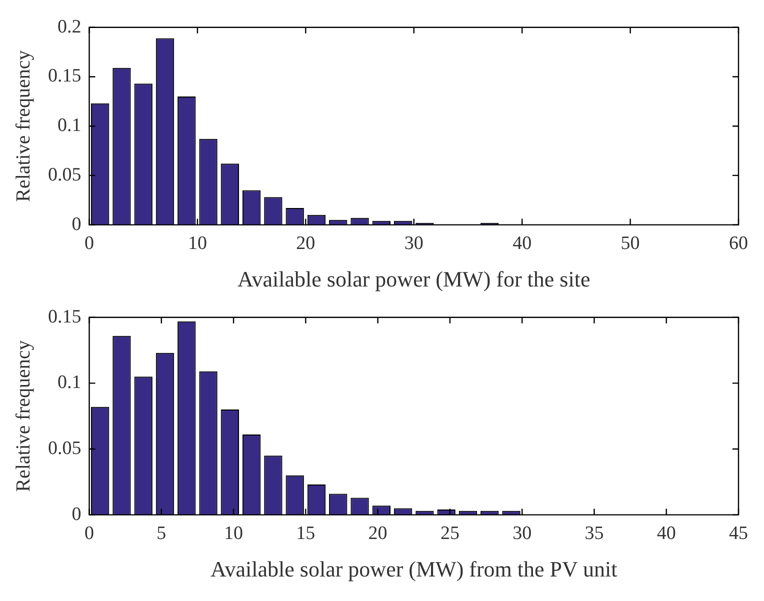 This screenshot has height=601, width=764. What do you see at coordinates (738, 243) in the screenshot?
I see `x-tick-label: 60` at bounding box center [738, 243].